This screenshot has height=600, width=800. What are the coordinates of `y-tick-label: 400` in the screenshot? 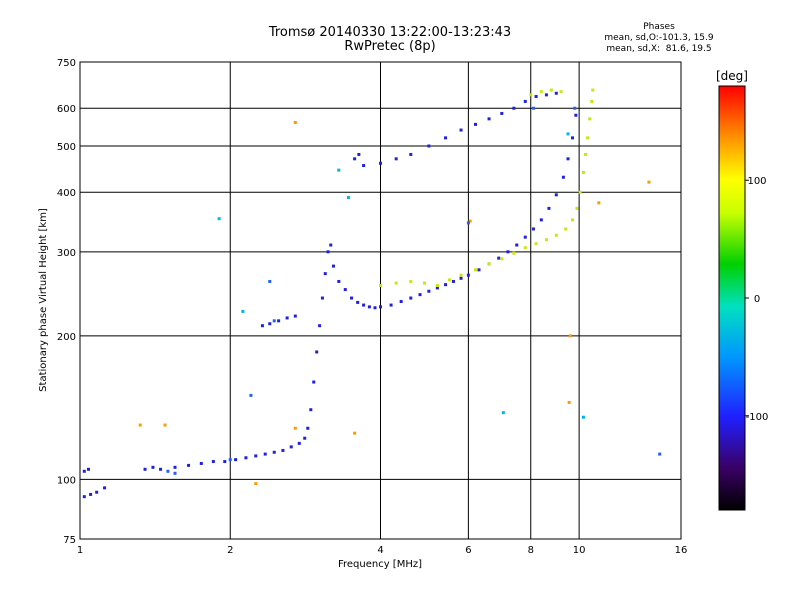 It's located at (66, 193).